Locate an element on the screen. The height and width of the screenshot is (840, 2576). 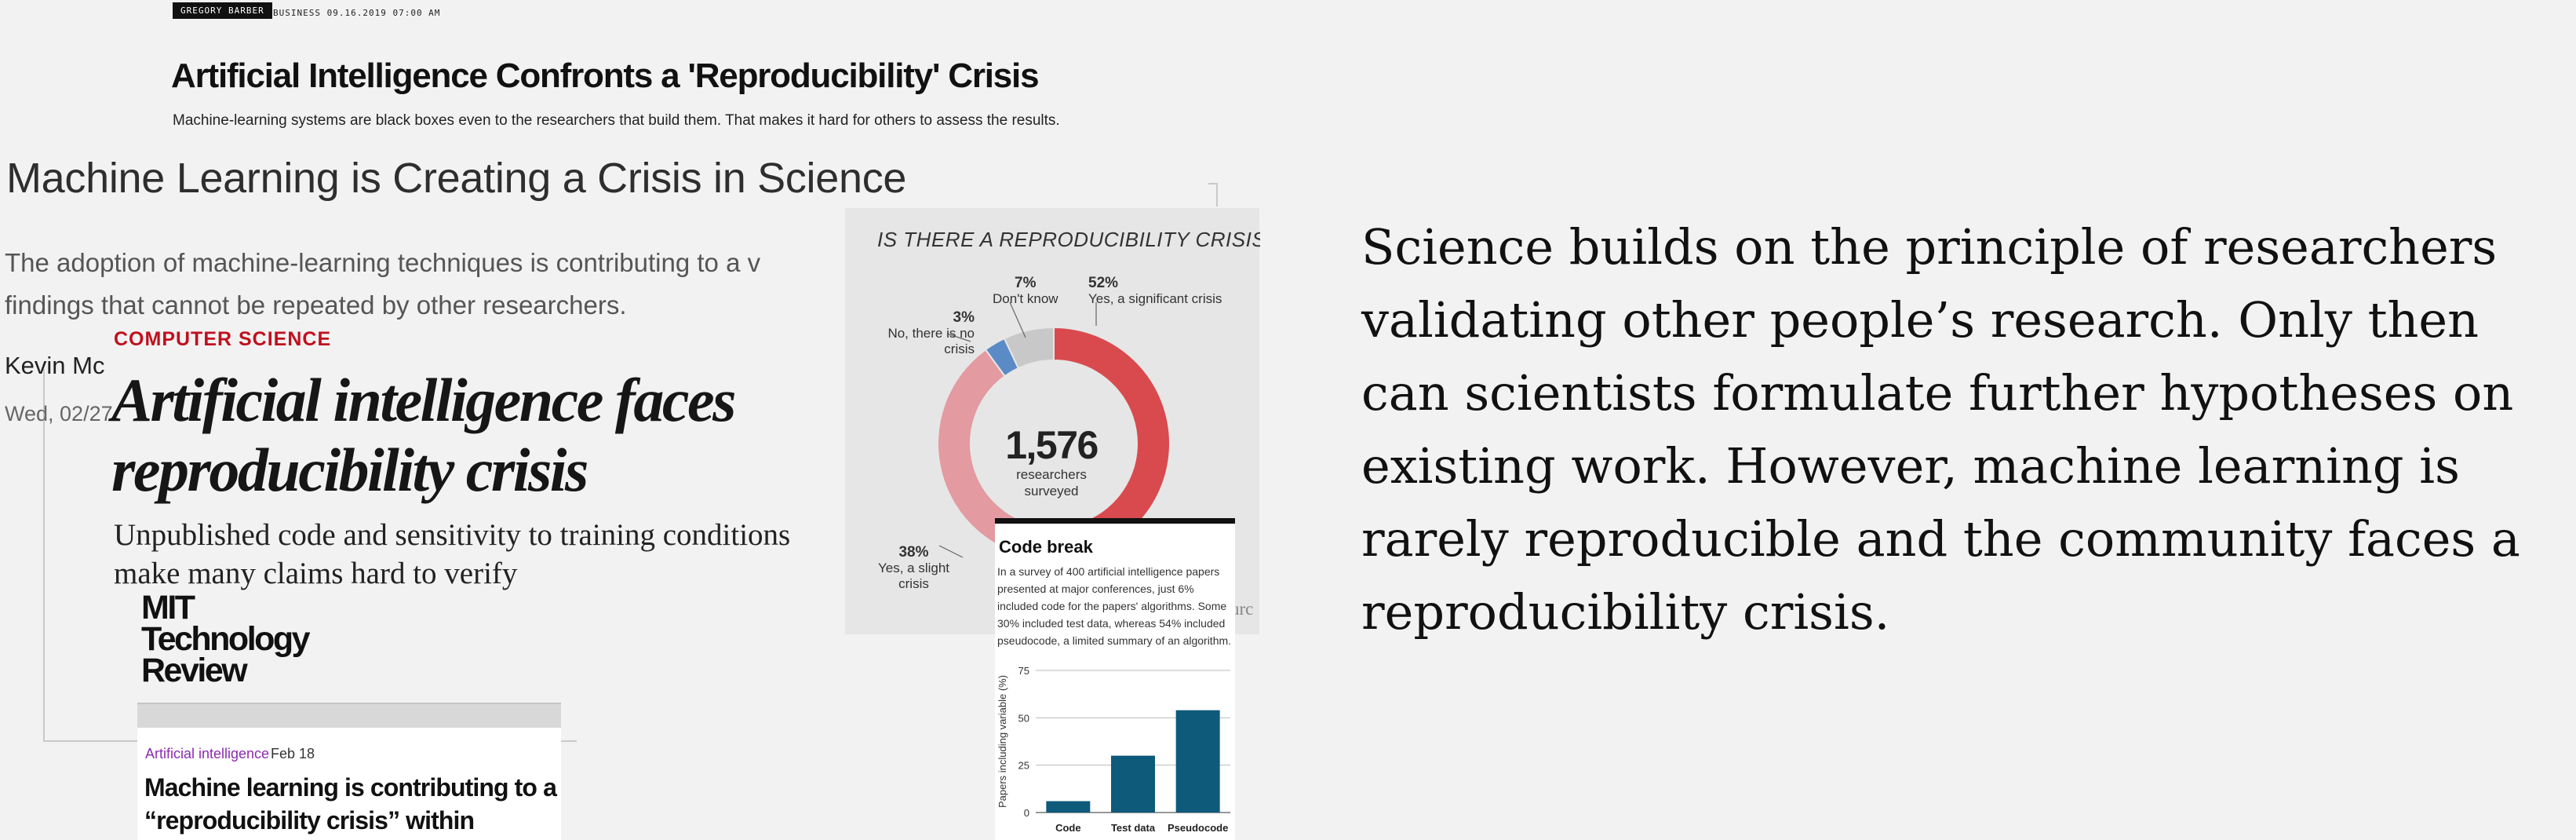
donut-label-slight: 38% Yes, a slight crisis is located at coordinates (913, 568).